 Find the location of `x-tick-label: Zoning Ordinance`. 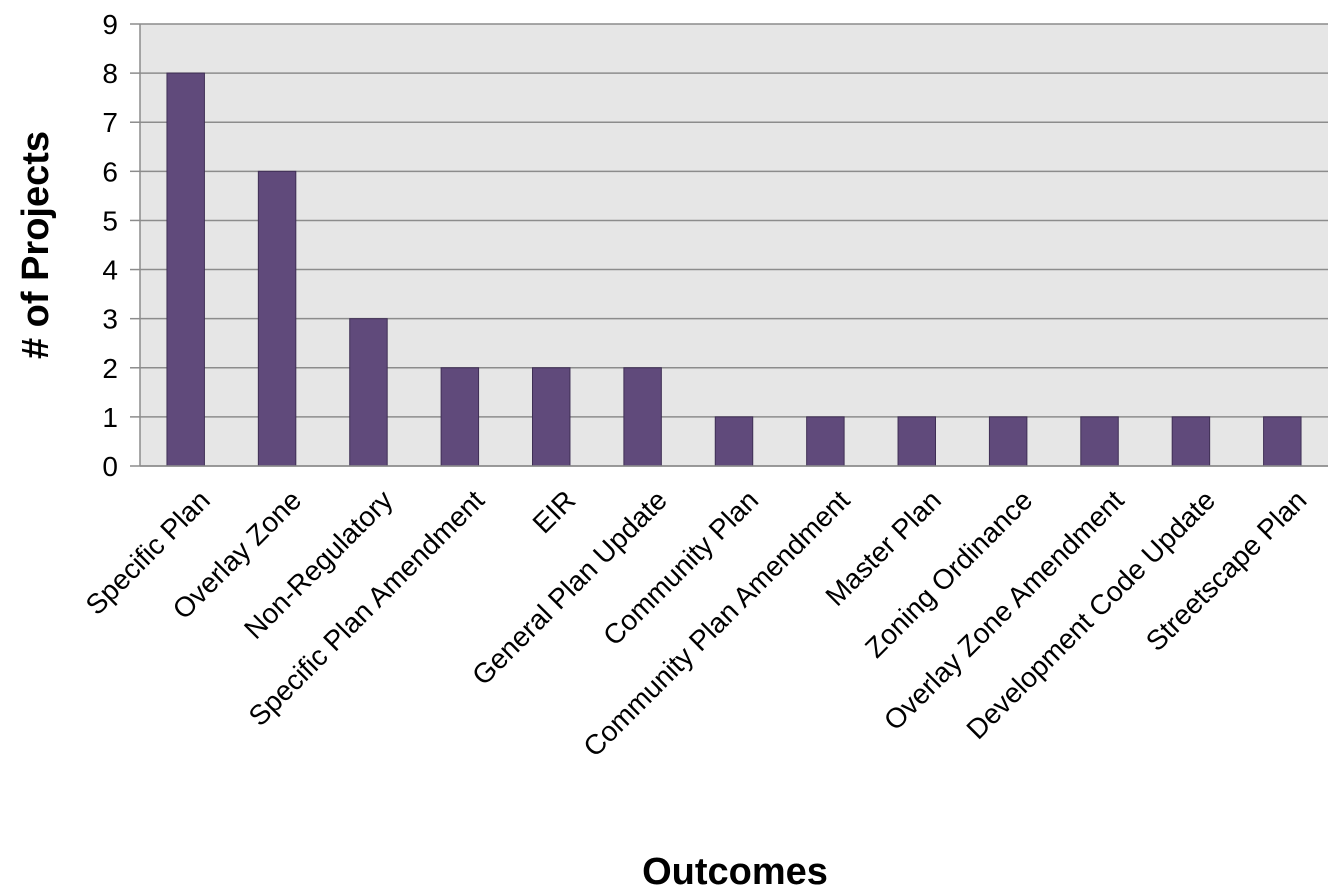

x-tick-label: Zoning Ordinance is located at coordinates (948, 573).